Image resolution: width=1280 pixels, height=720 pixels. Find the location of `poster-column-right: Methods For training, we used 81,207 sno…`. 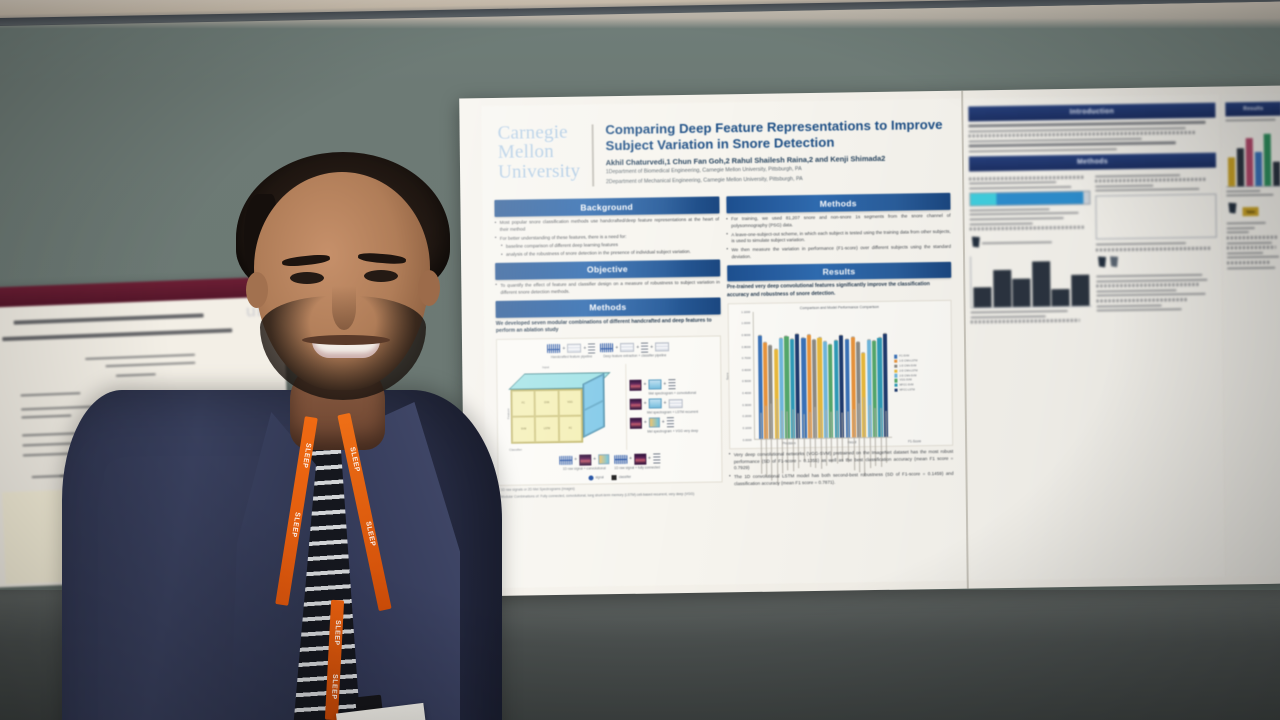

poster-column-right: Methods For training, we used 81,207 sno… is located at coordinates (839, 342).